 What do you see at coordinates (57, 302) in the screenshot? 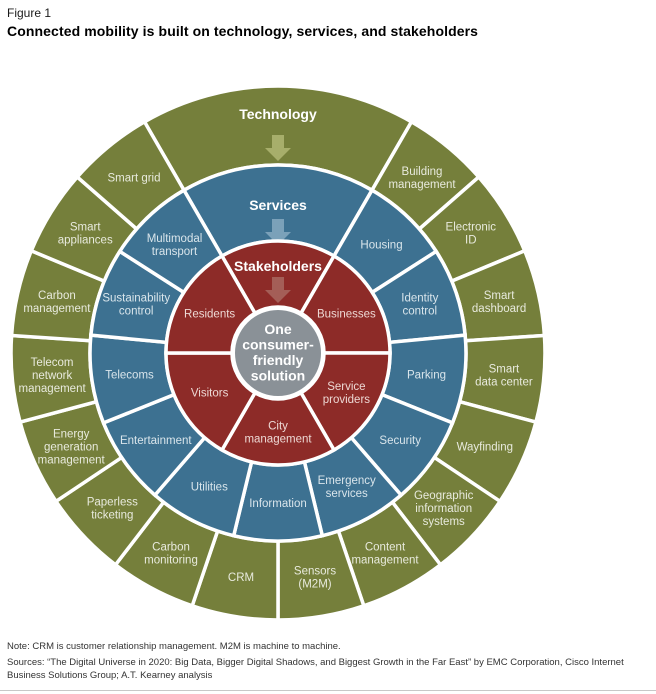
I see `technology-sector-label: Carbon management` at bounding box center [57, 302].